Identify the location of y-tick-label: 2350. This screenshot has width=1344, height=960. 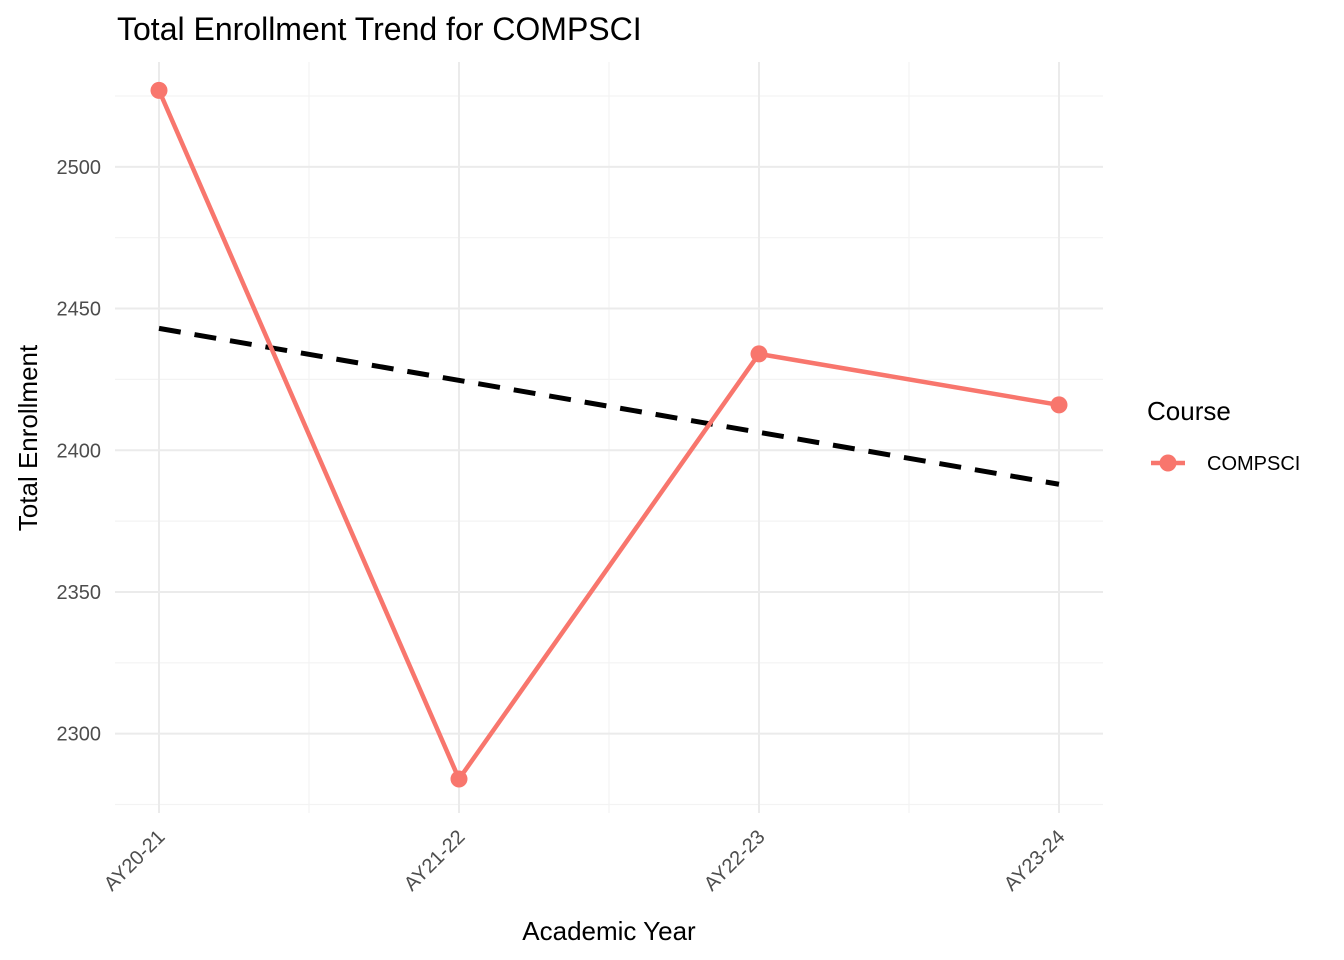
(79, 593).